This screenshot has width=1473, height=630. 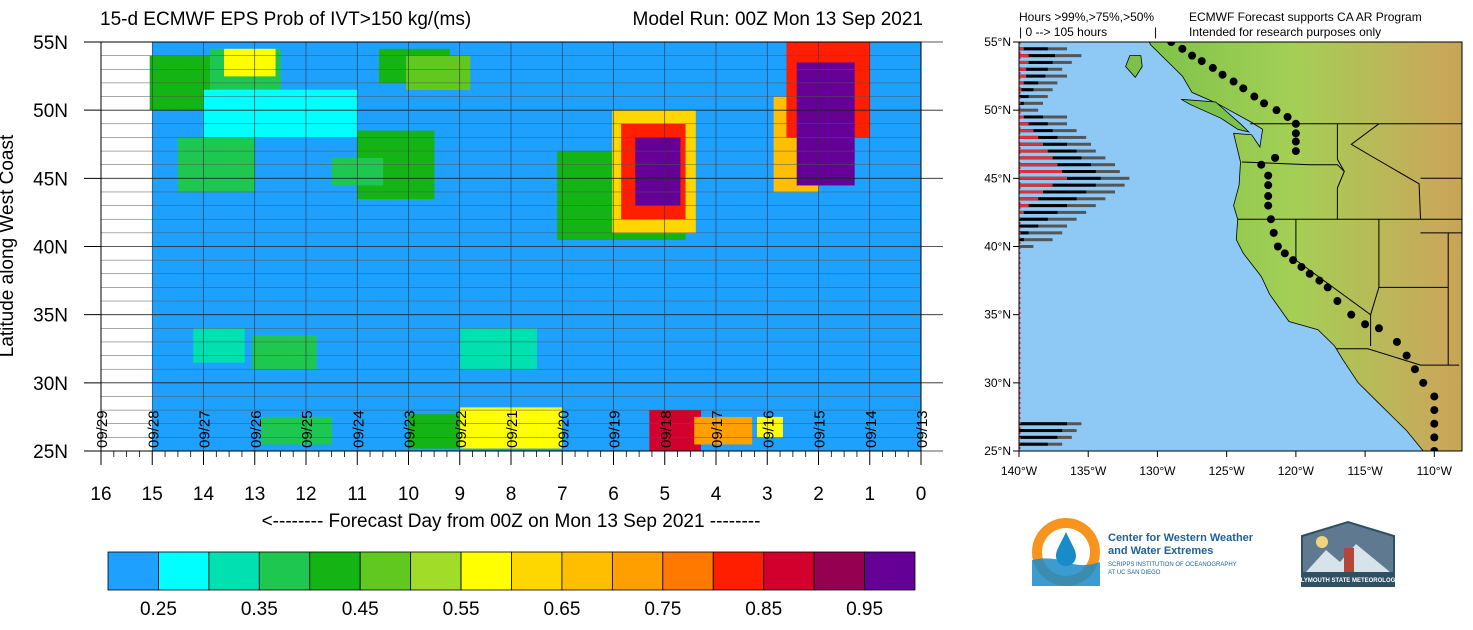 I want to click on map-legend-range: | 0 --> 105 hours, so click(x=1063, y=32).